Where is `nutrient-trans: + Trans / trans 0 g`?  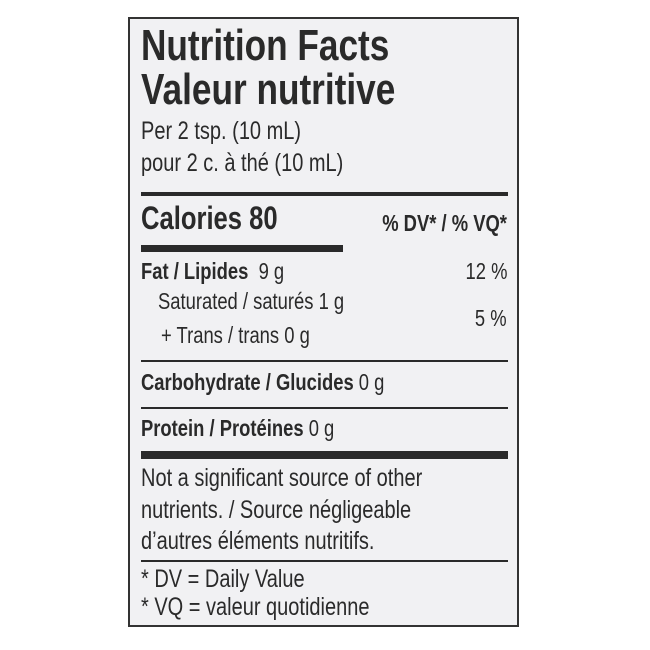 nutrient-trans: + Trans / trans 0 g is located at coordinates (235, 335).